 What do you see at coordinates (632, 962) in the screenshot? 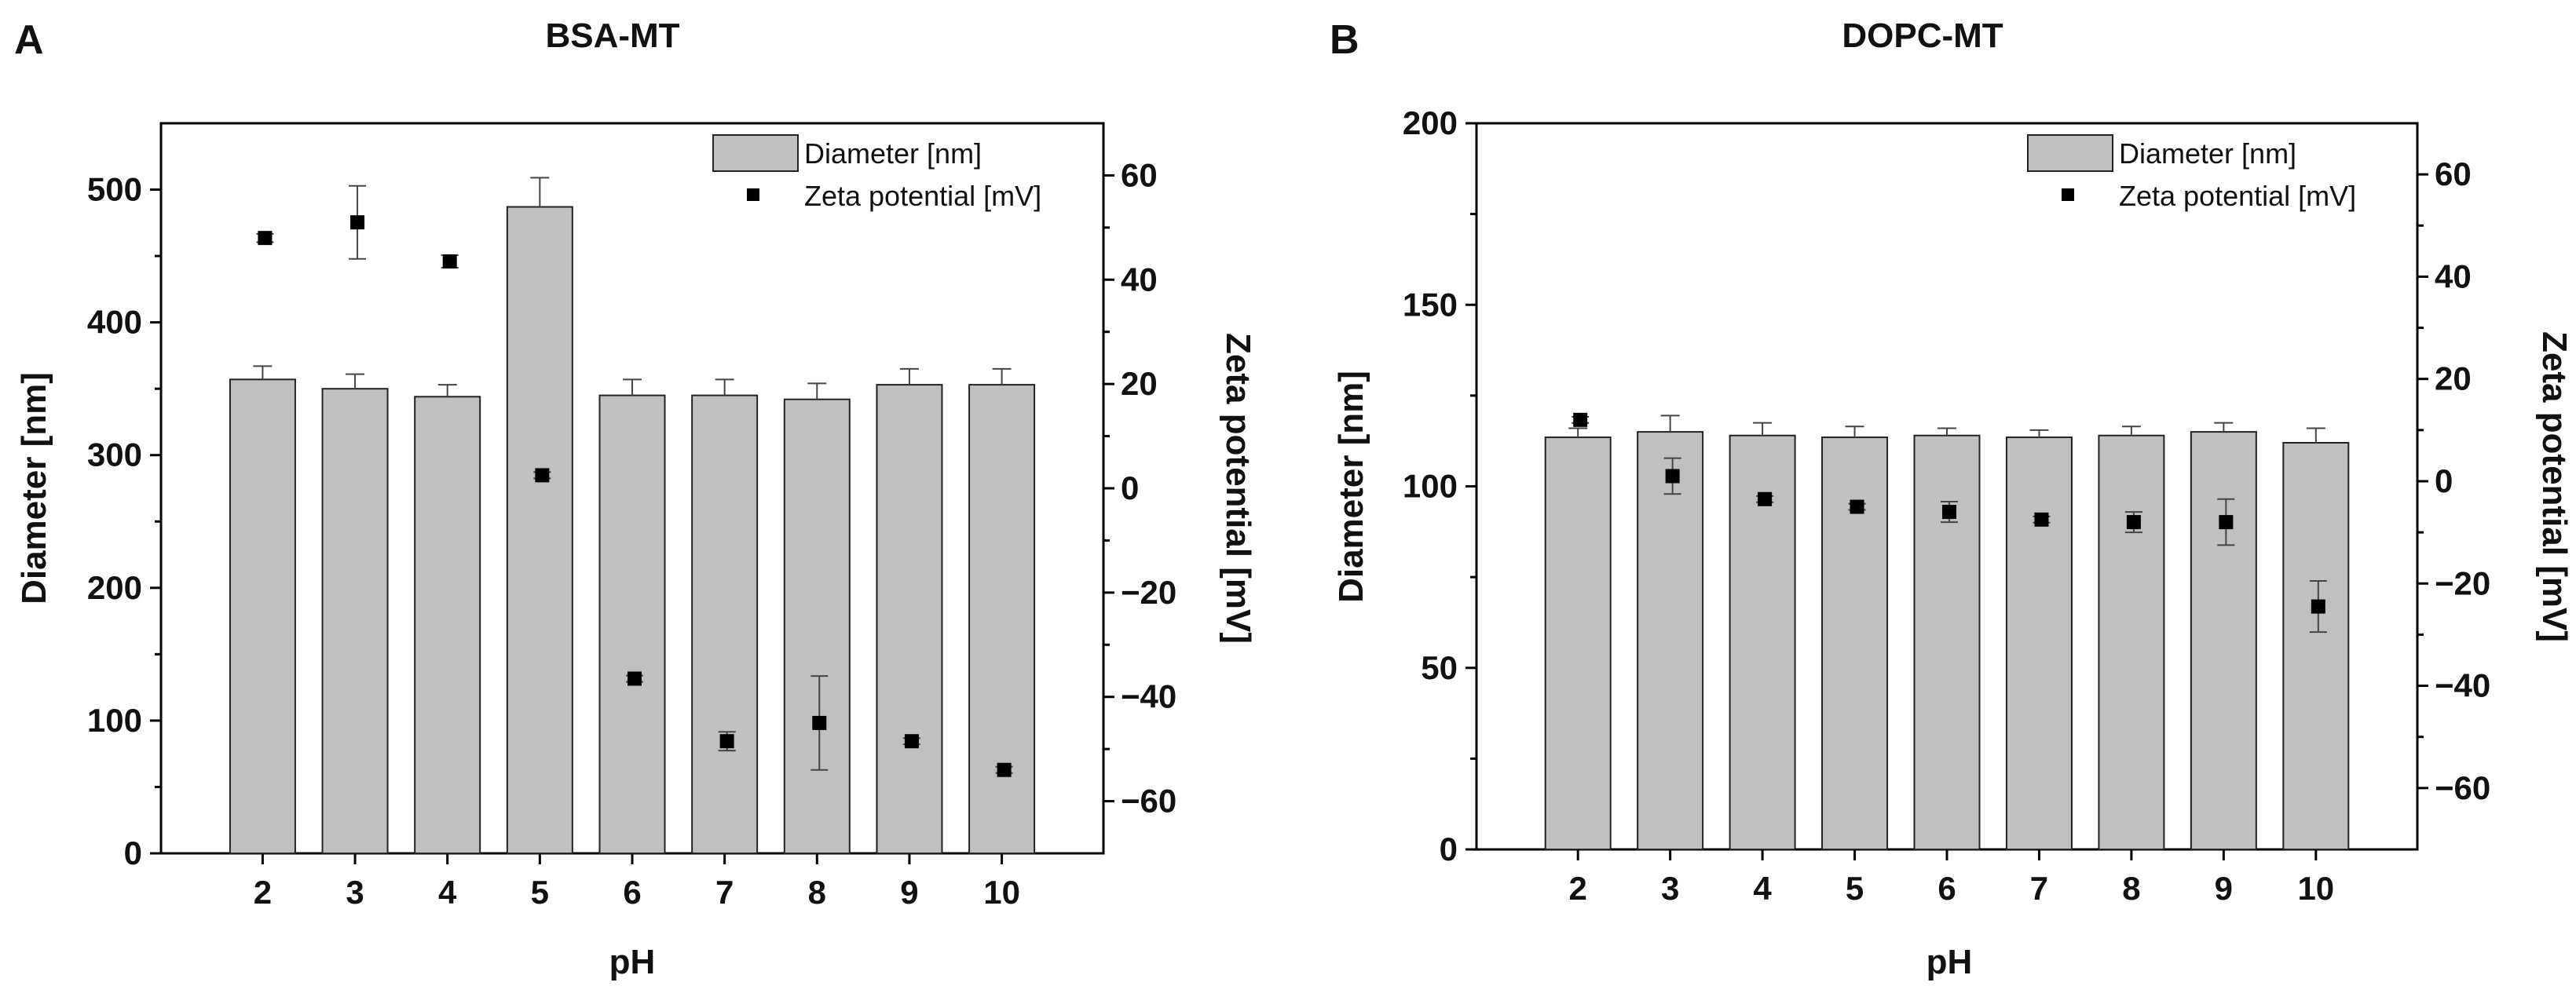
I see `x-axis-label-a: pH` at bounding box center [632, 962].